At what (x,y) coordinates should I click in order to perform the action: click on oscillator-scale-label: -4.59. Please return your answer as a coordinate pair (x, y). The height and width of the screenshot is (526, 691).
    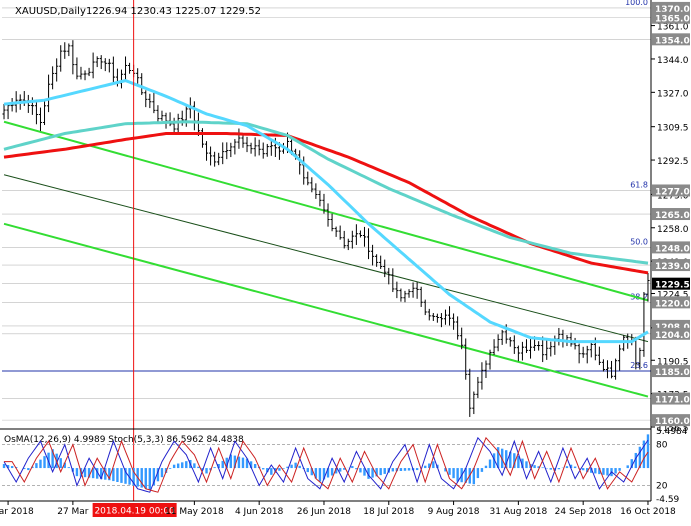
    Looking at the image, I should click on (668, 500).